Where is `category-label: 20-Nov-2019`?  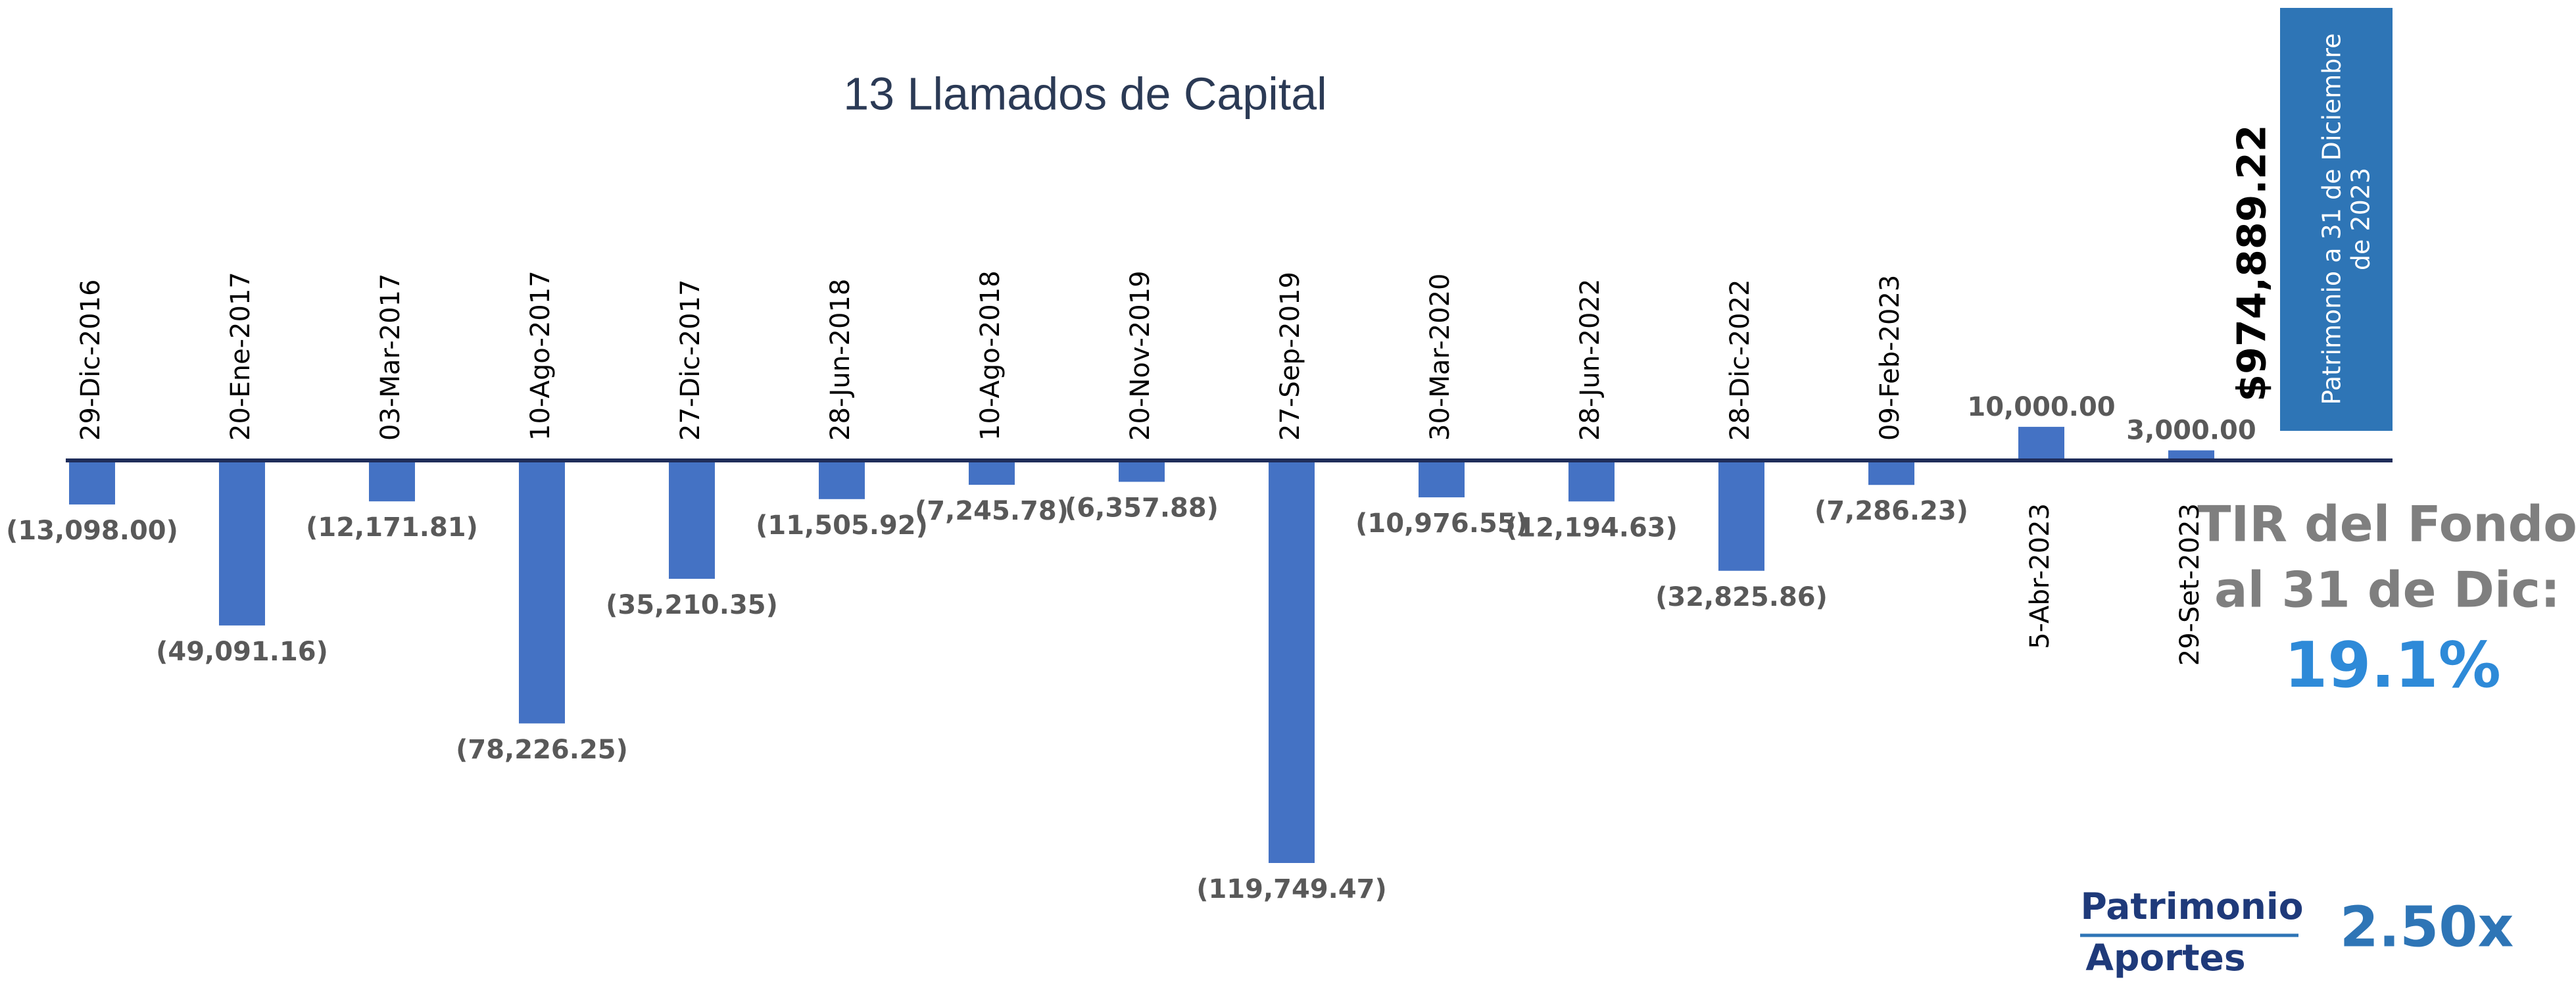
category-label: 20-Nov-2019 is located at coordinates (1140, 355).